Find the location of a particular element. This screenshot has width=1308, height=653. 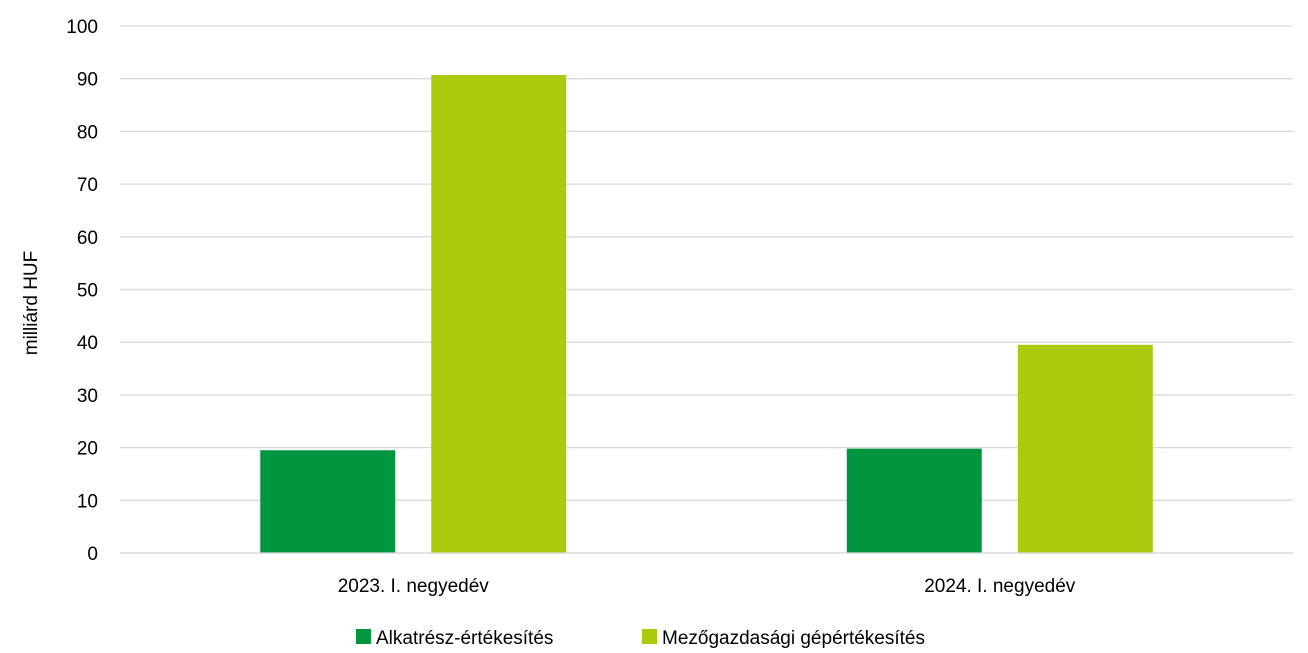

y-tick-label: 80 is located at coordinates (87, 132).